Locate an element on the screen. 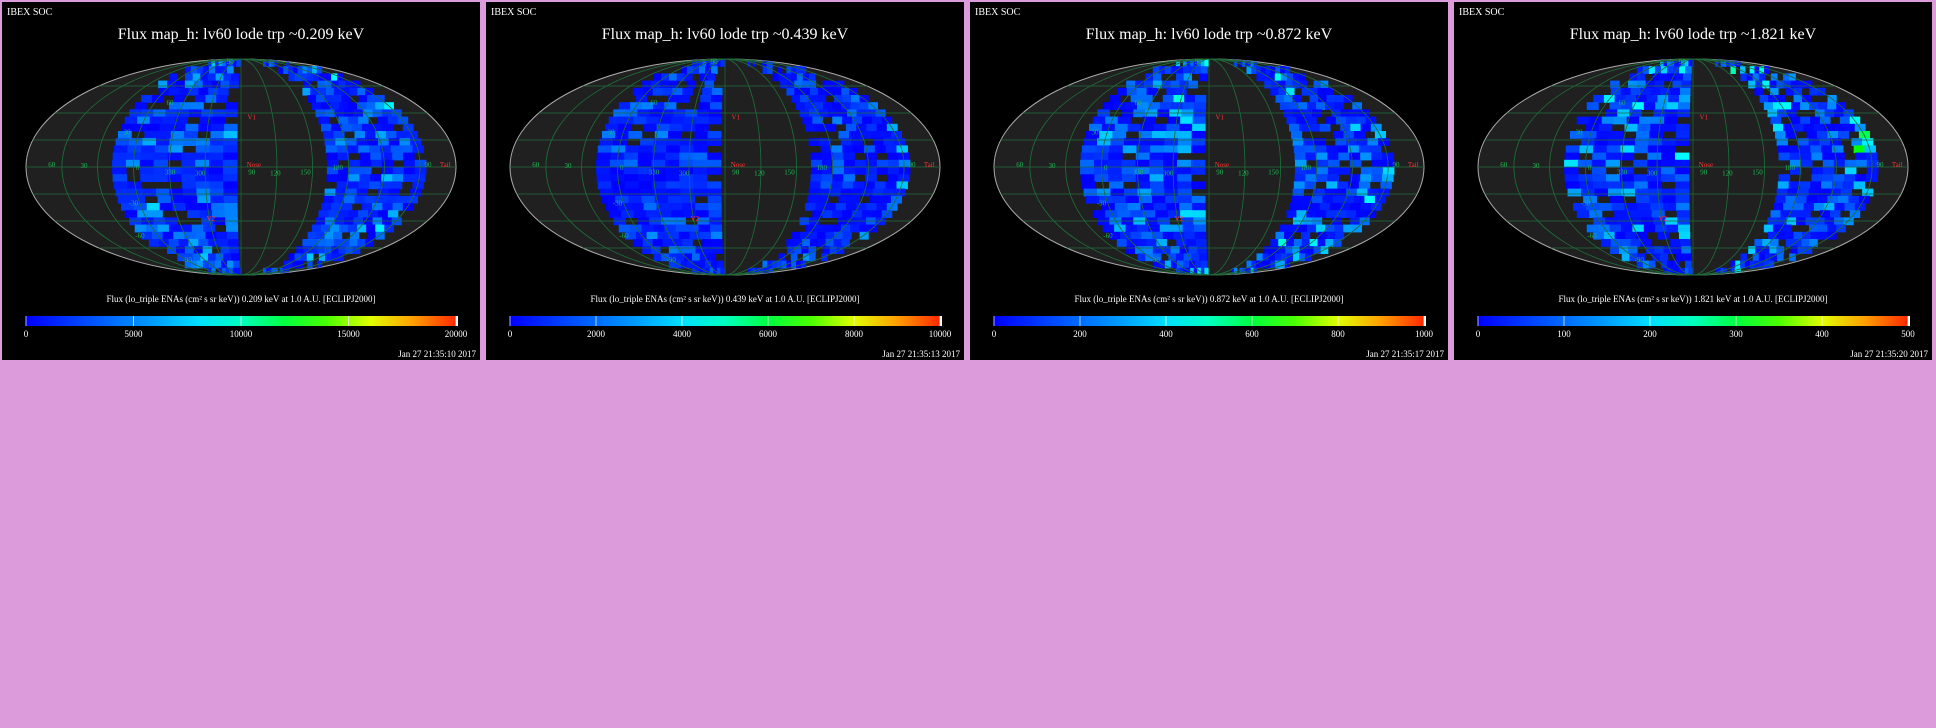 The width and height of the screenshot is (1936, 728). marker-label: V1 is located at coordinates (1703, 117).